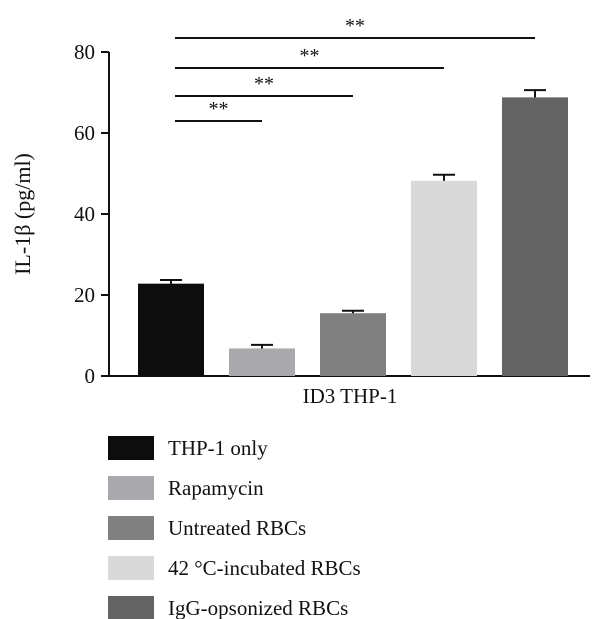 The image size is (600, 619). I want to click on x-group-label: ID3 THP-1, so click(350, 396).